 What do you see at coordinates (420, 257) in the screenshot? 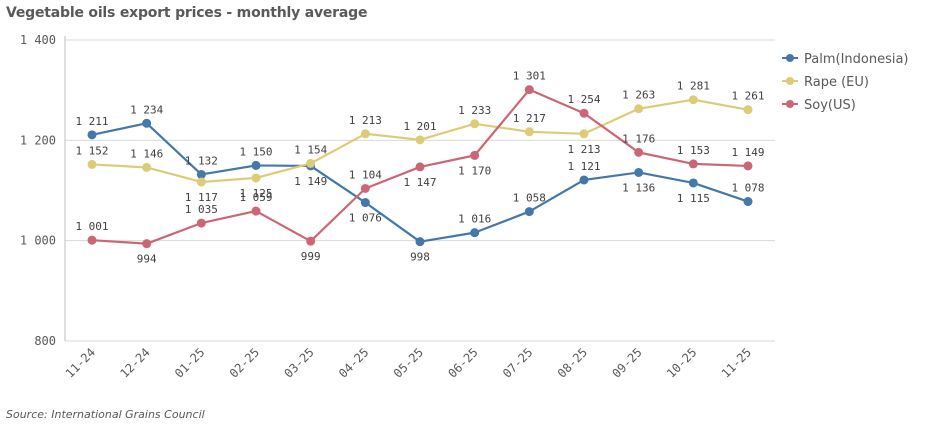
I see `data-label: 998` at bounding box center [420, 257].